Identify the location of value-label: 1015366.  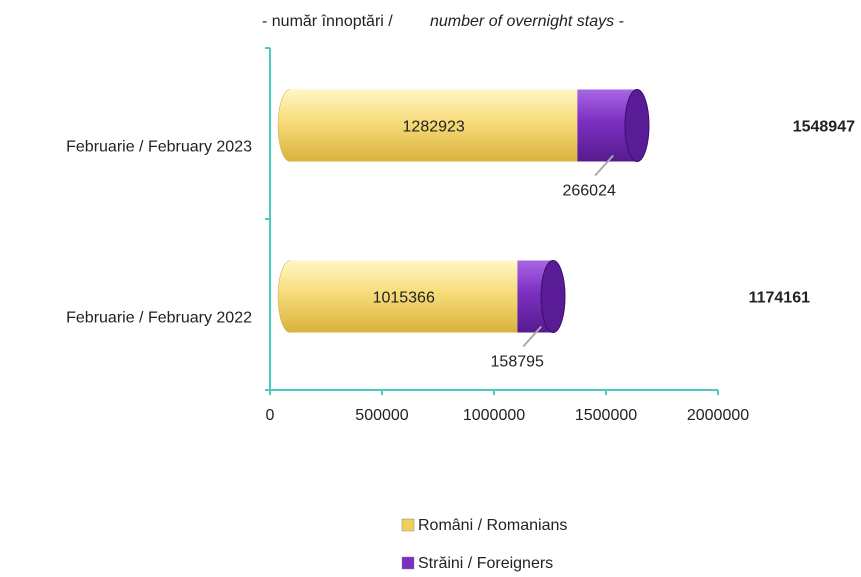
(404, 298).